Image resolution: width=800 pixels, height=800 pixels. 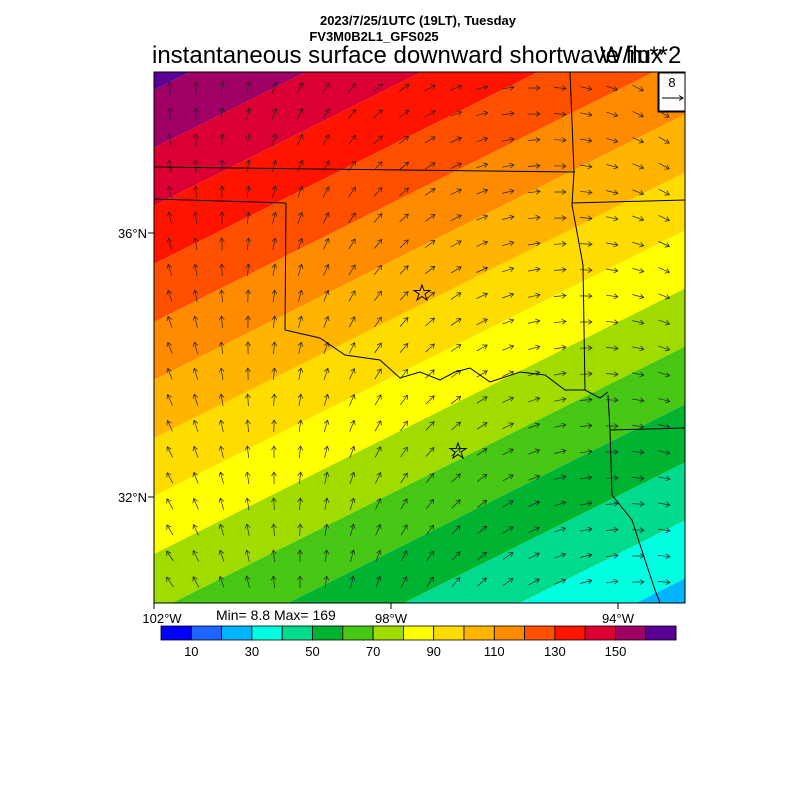 I want to click on red-river-border, so click(x=446, y=364).